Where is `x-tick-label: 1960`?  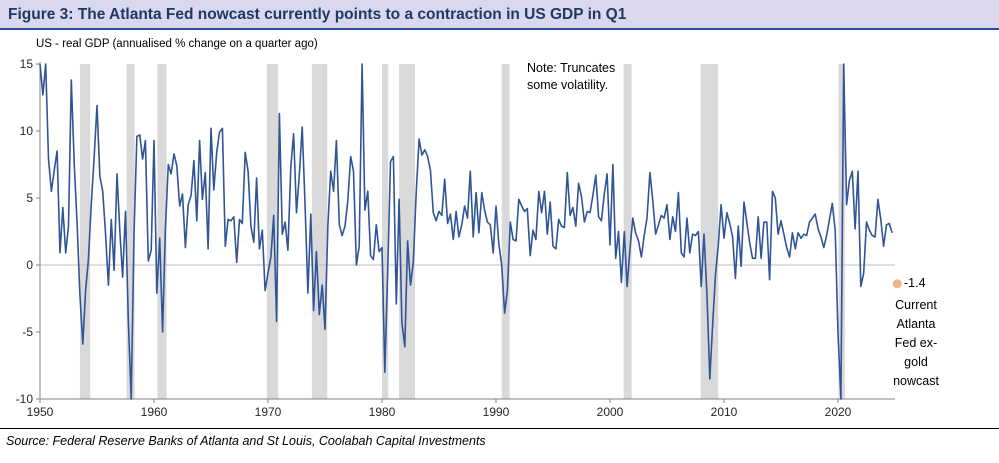 x-tick-label: 1960 is located at coordinates (154, 412).